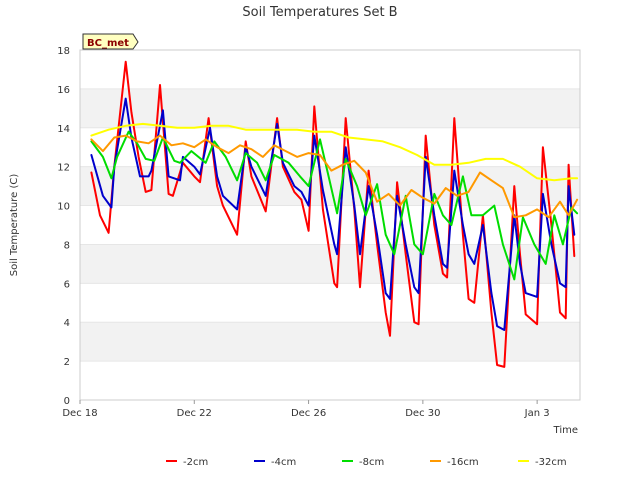 The width and height of the screenshot is (640, 480). Describe the element at coordinates (67, 284) in the screenshot. I see `y-tick-label: 6` at that location.